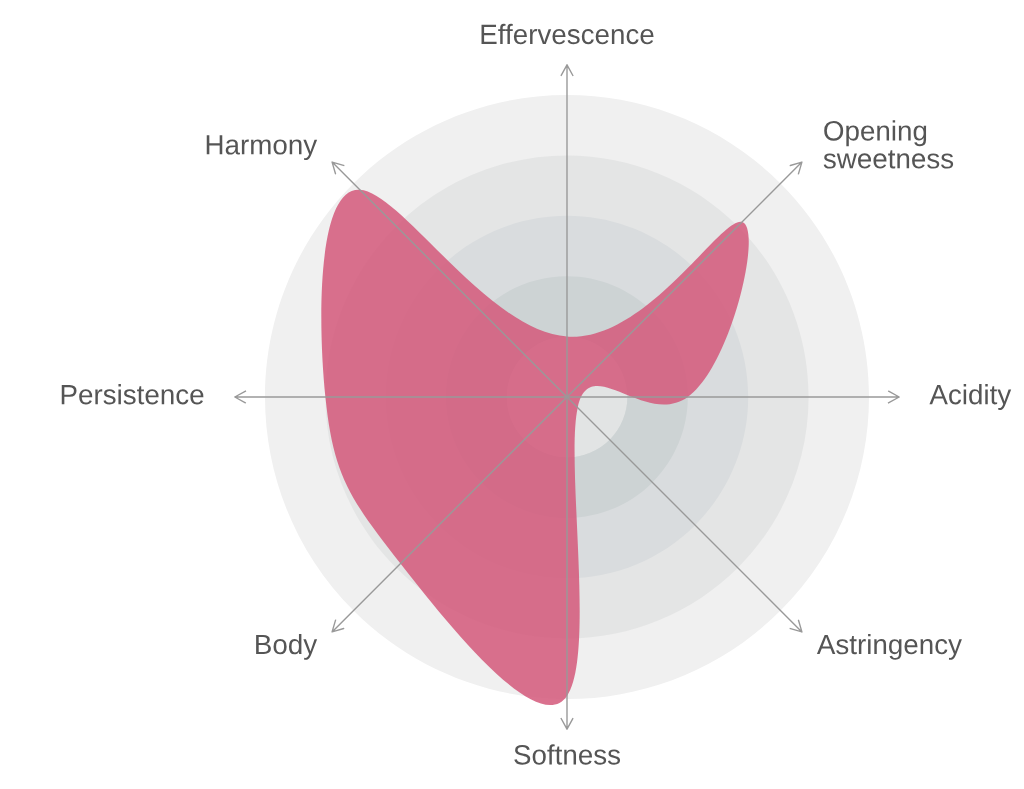  Describe the element at coordinates (567, 754) in the screenshot. I see `spoke-label: Softness` at that location.